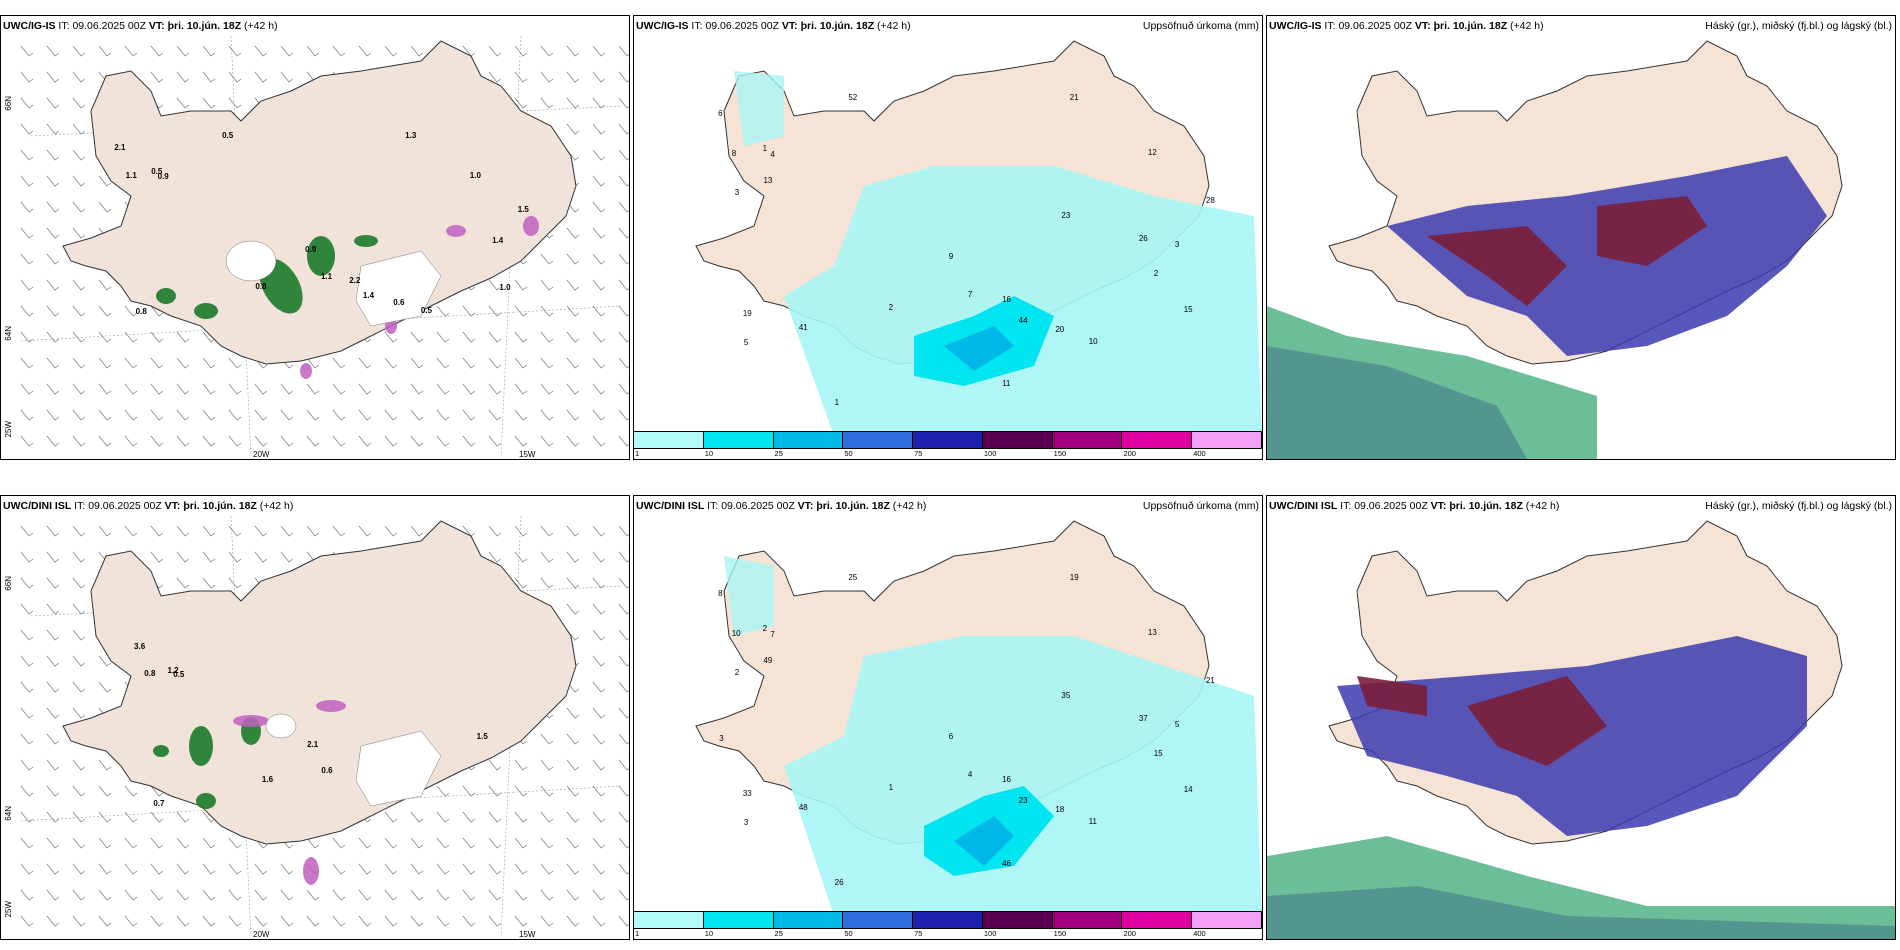 The height and width of the screenshot is (950, 1900). Describe the element at coordinates (8, 909) in the screenshot. I see `lat-label-25w: 25W` at that location.